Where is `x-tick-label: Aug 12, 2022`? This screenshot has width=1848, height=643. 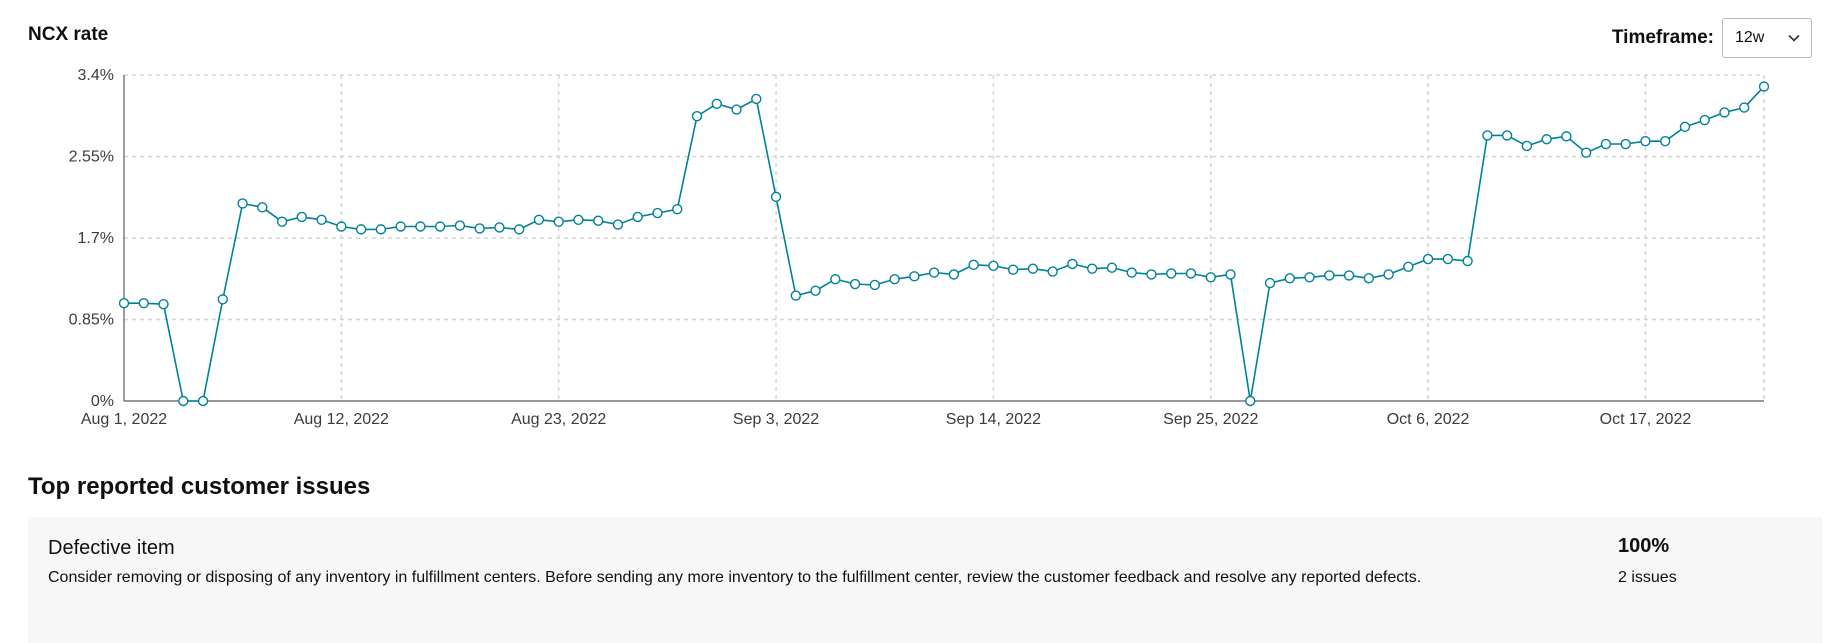
x-tick-label: Aug 12, 2022 is located at coordinates (341, 419).